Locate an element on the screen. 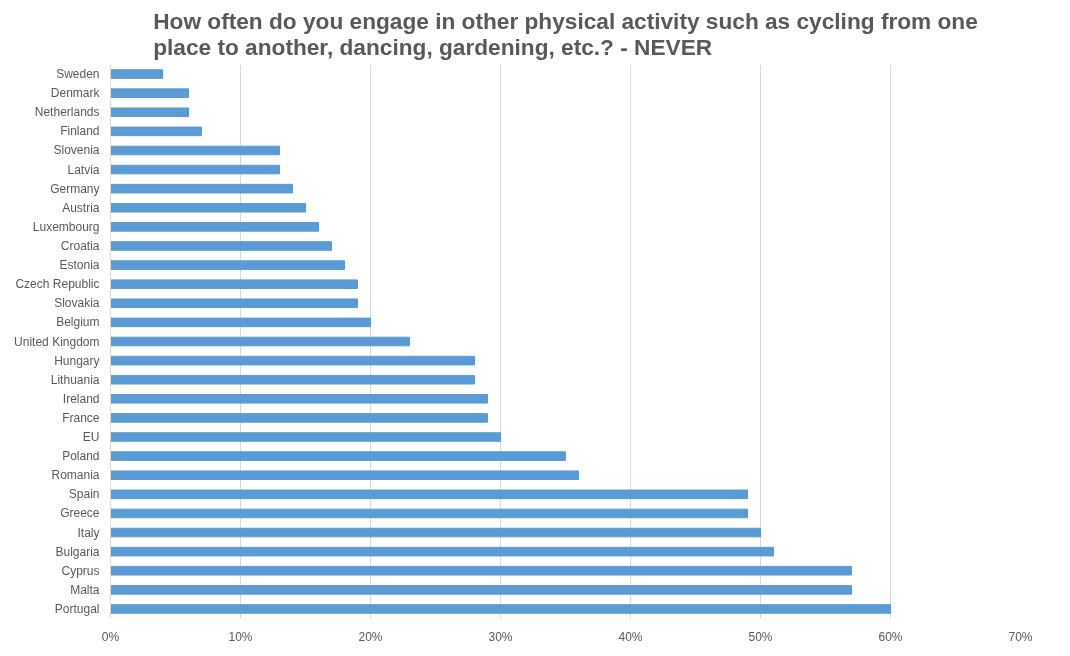  chart-title: How often do you engage in other physical activity such as cycling from one place to another, dancing, gardening, etc.? - NEVER is located at coordinates (565, 33).